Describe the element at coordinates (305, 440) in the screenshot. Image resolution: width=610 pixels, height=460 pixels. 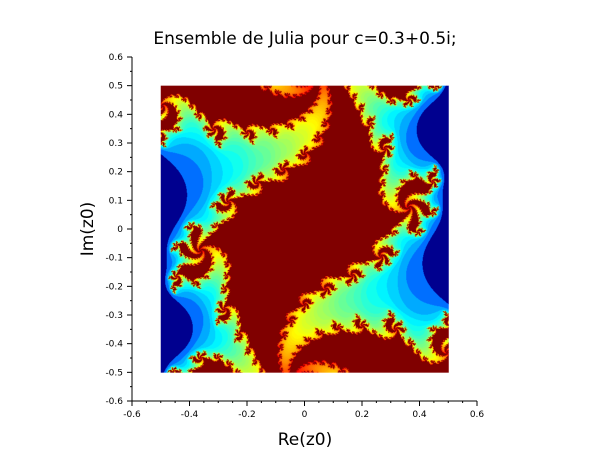
I see `x-axis-label: Re(z0)` at that location.